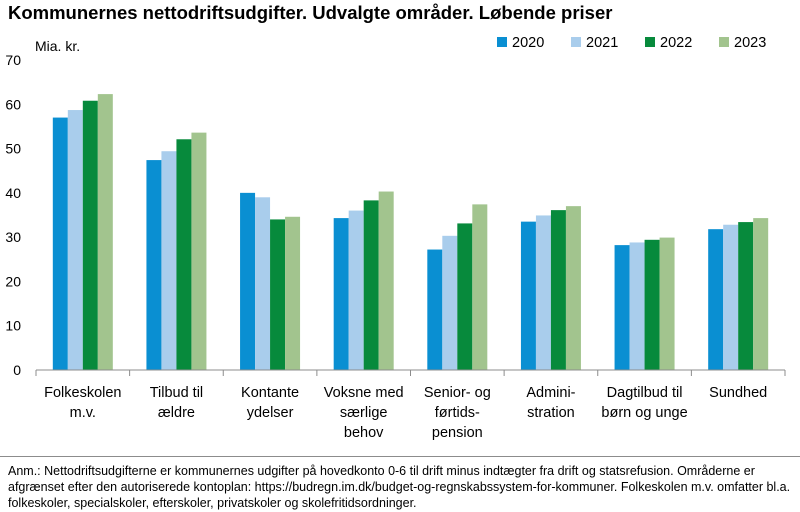 Image resolution: width=800 pixels, height=512 pixels. I want to click on legend-swatch-2021, so click(576, 42).